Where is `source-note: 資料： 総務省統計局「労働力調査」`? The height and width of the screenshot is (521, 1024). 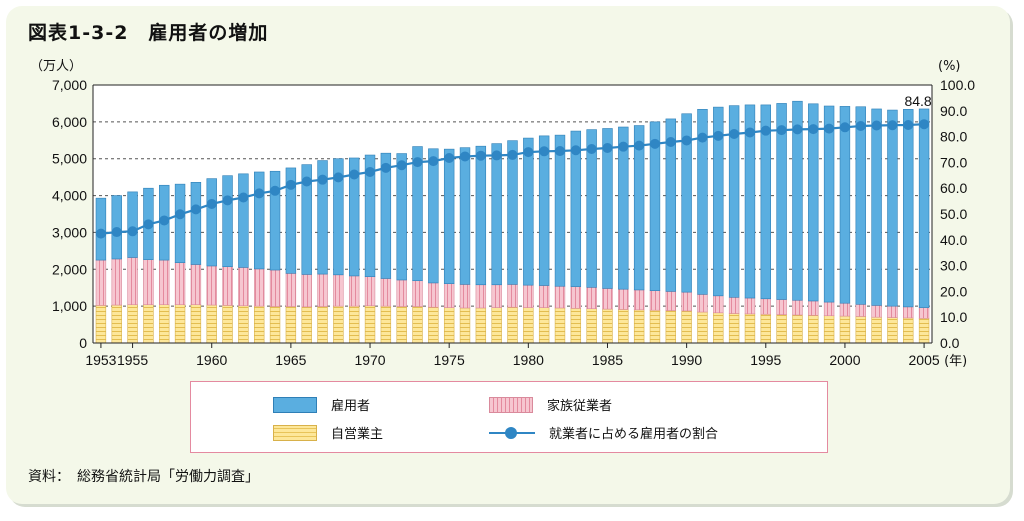 source-note: 資料： 総務省統計局「労働力調査」 is located at coordinates (143, 477).